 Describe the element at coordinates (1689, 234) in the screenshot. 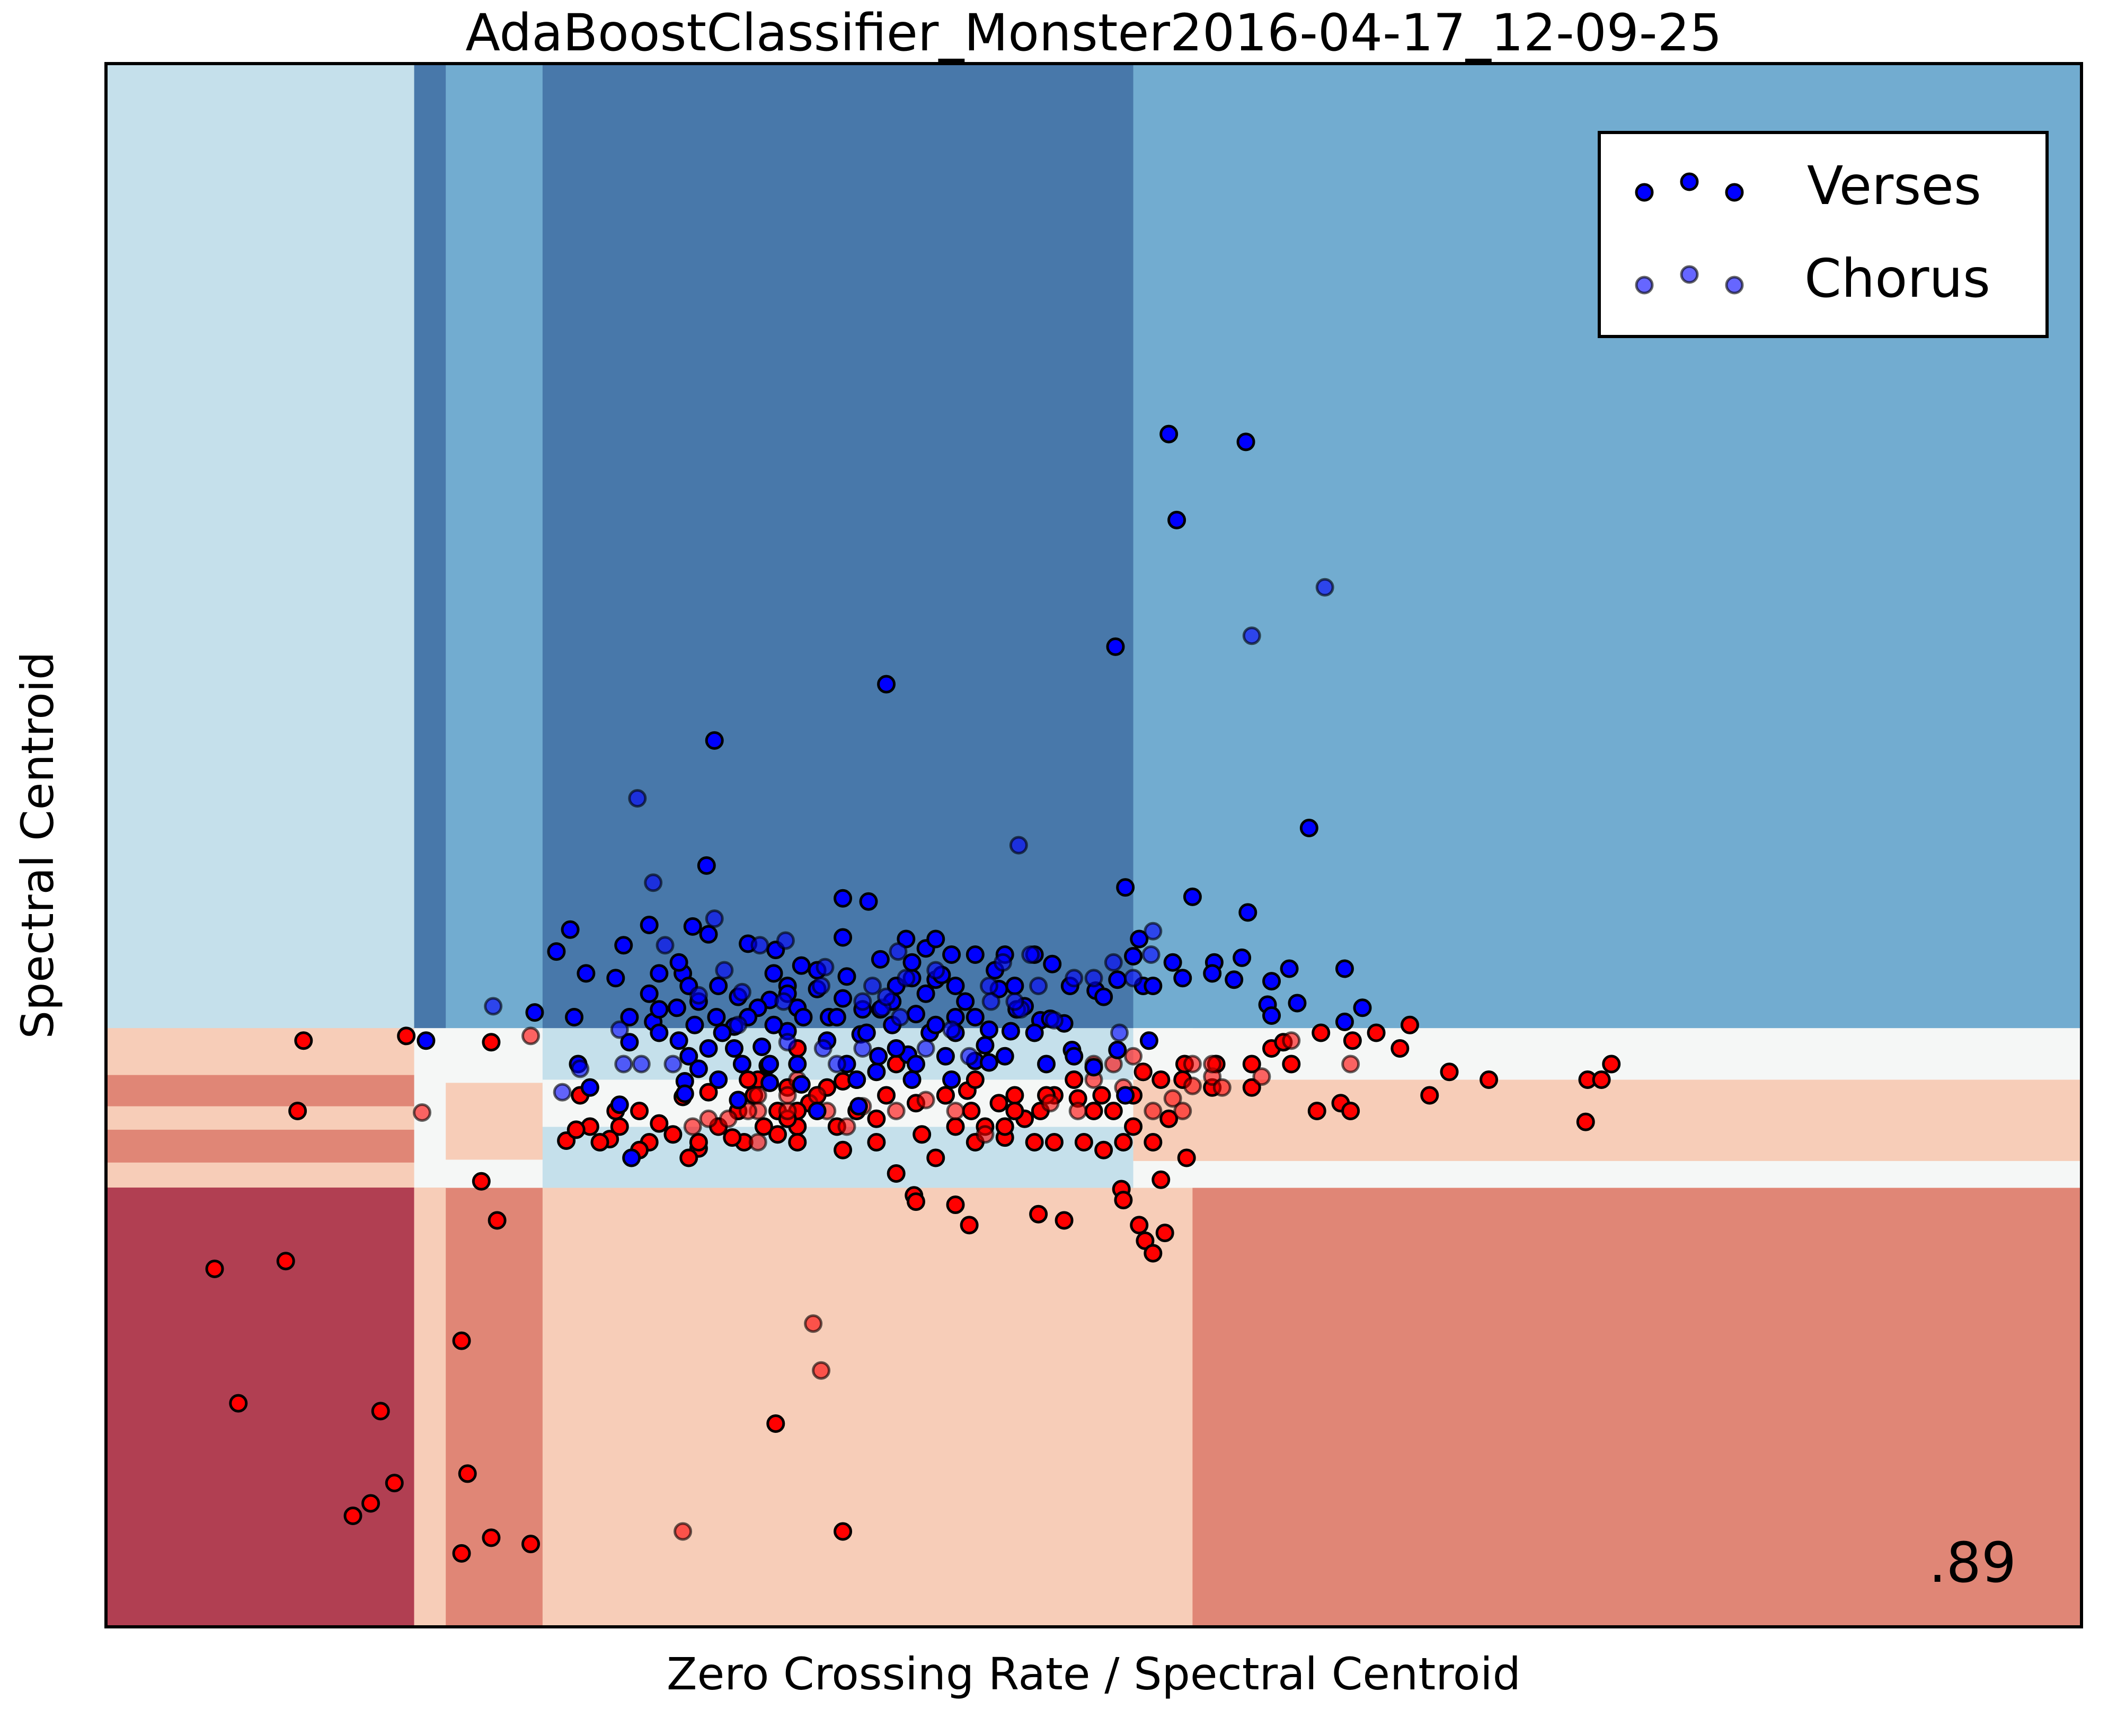

I see `legend-markers` at that location.